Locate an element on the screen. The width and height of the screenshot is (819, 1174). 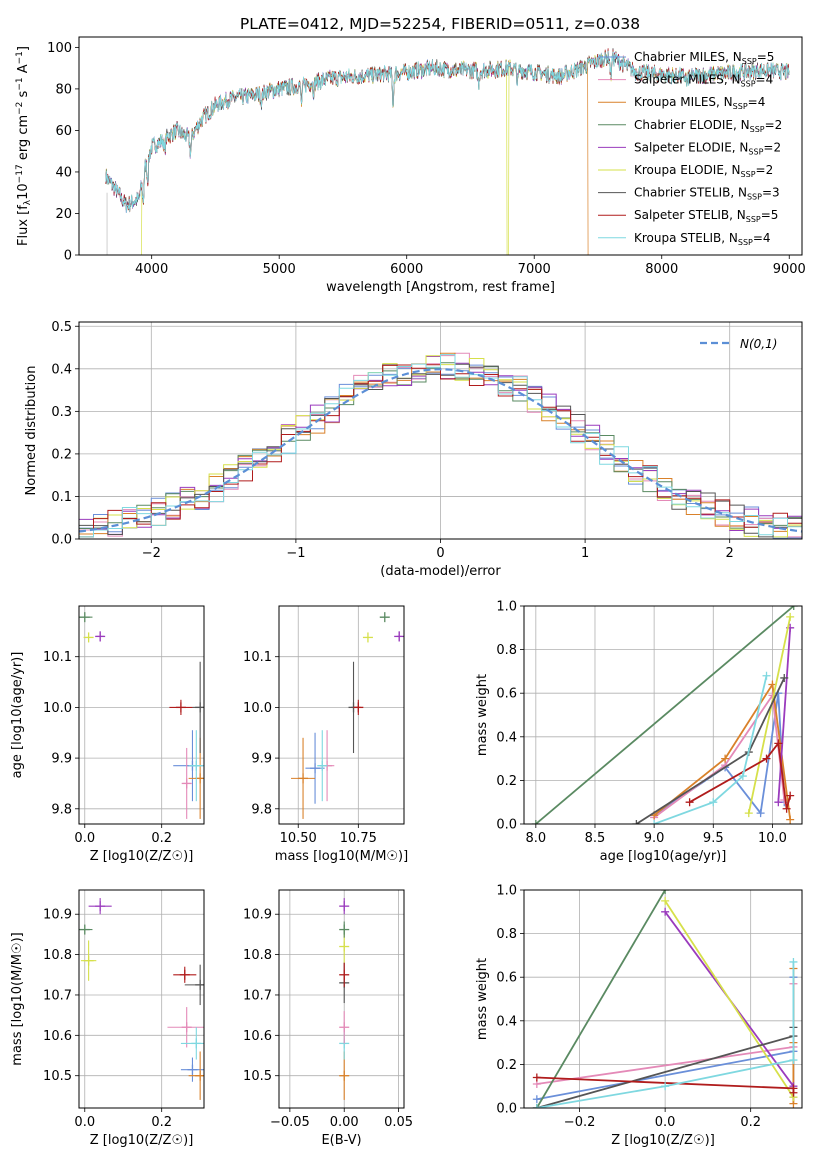
y-tick-label: 40 is located at coordinates (63, 172).